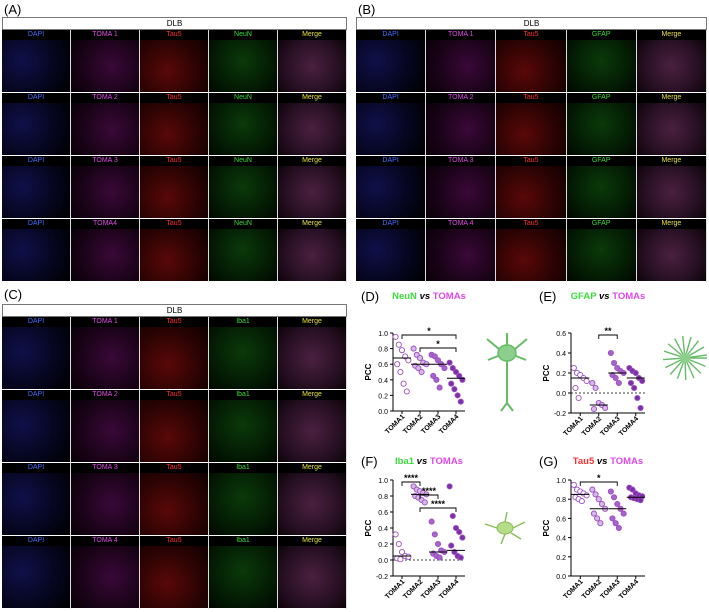 This screenshot has width=709, height=612. Describe the element at coordinates (243, 61) in the screenshot. I see `micrograph-tile: NeuN` at that location.